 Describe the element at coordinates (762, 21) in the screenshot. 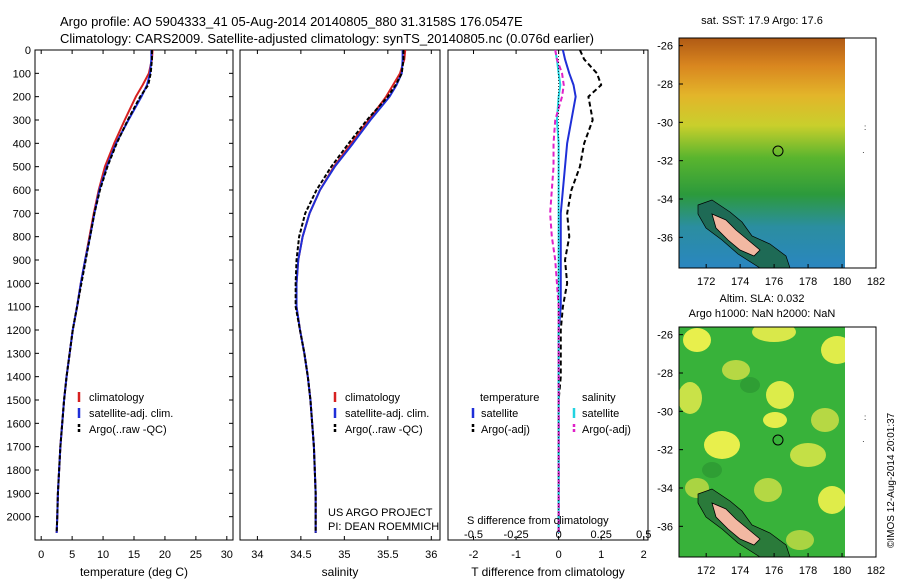

I see `sst-map-title: sat. SST: 17.9 Argo: 17.6` at that location.